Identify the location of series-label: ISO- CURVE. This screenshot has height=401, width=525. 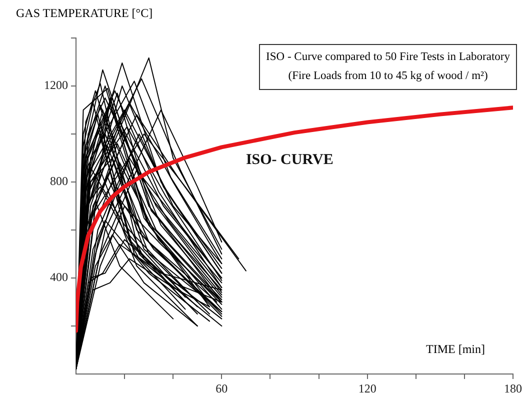
(290, 160).